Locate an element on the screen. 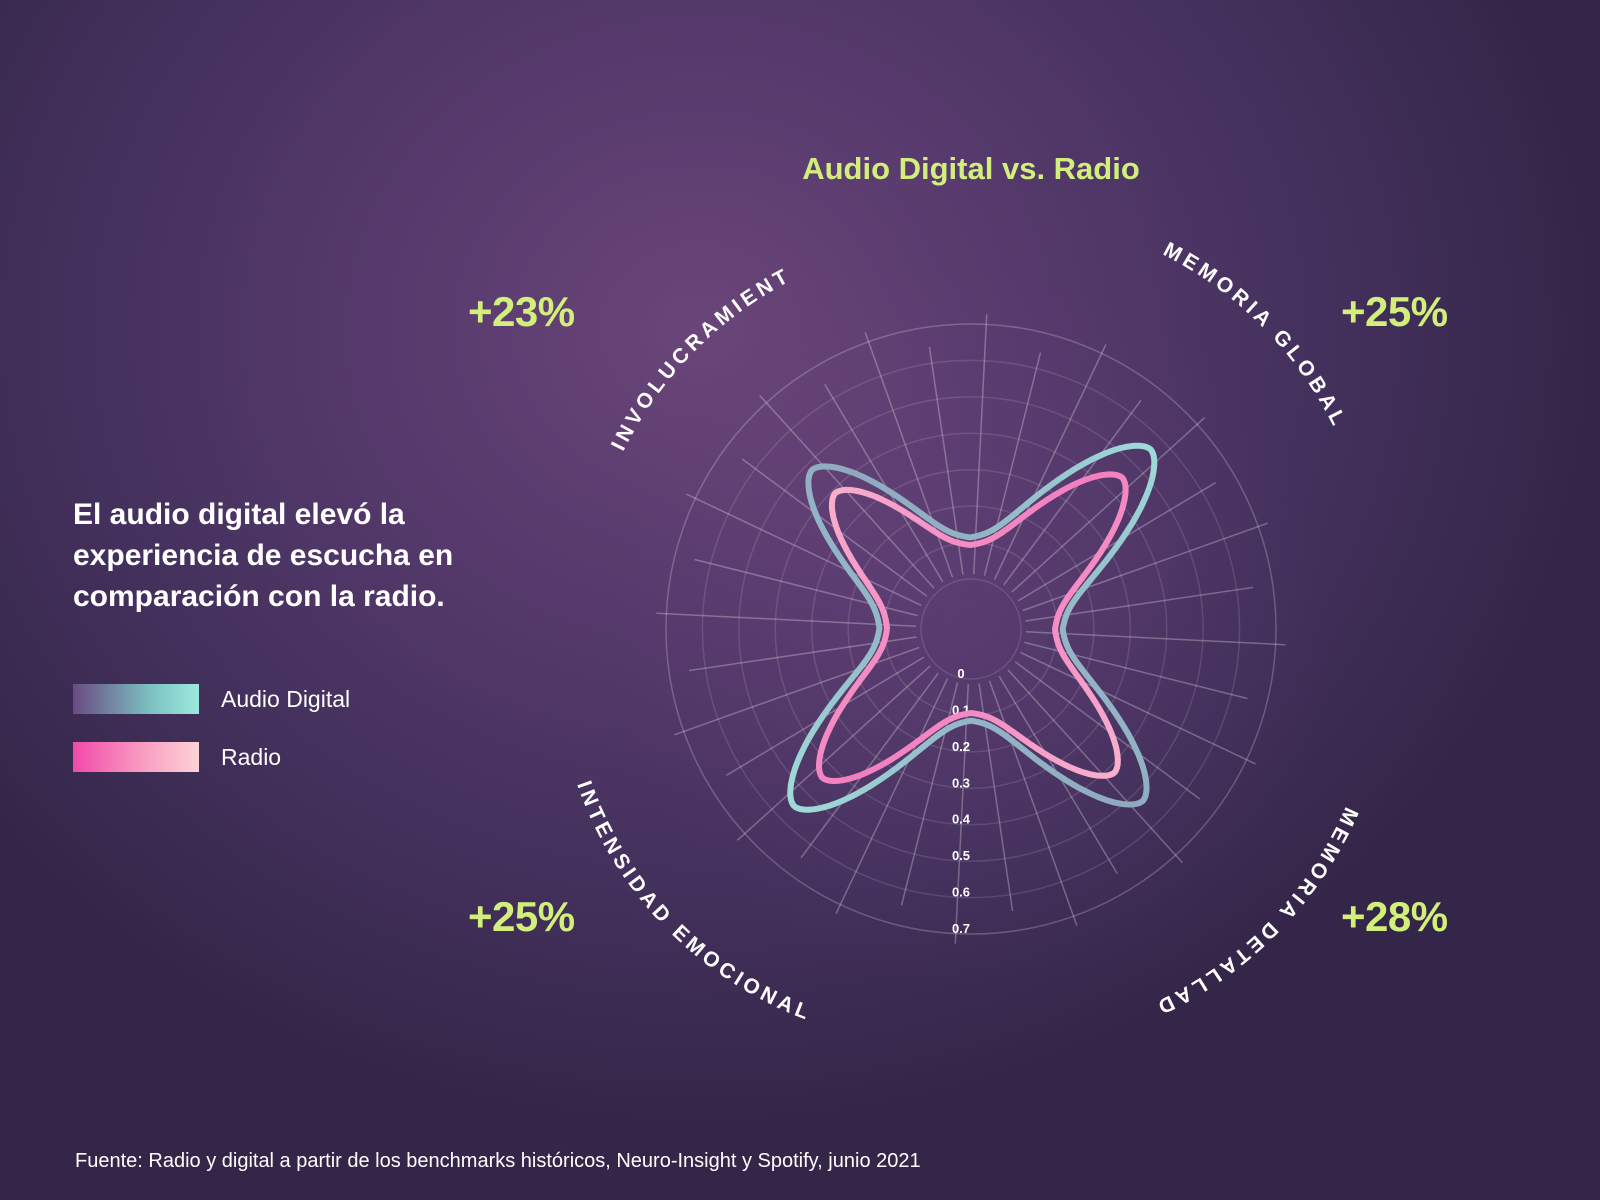  tick-label: 0.3 is located at coordinates (961, 782).